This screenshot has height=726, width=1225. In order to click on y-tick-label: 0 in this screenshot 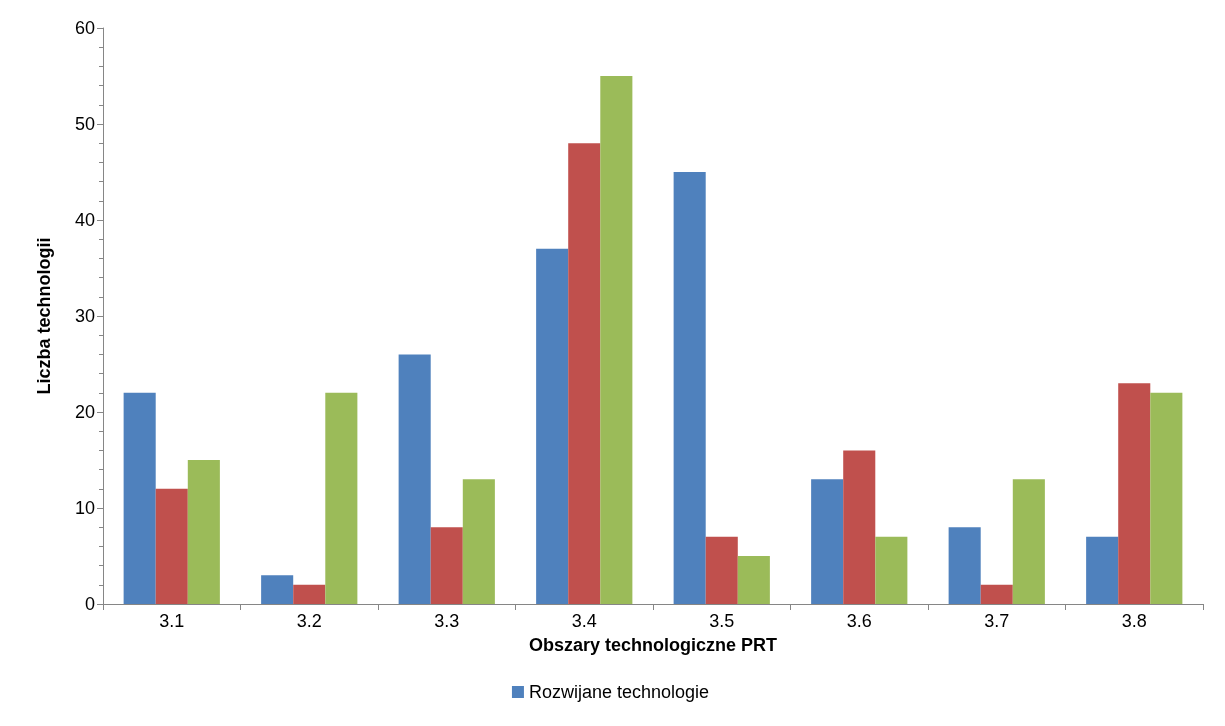, I will do `click(89, 604)`.